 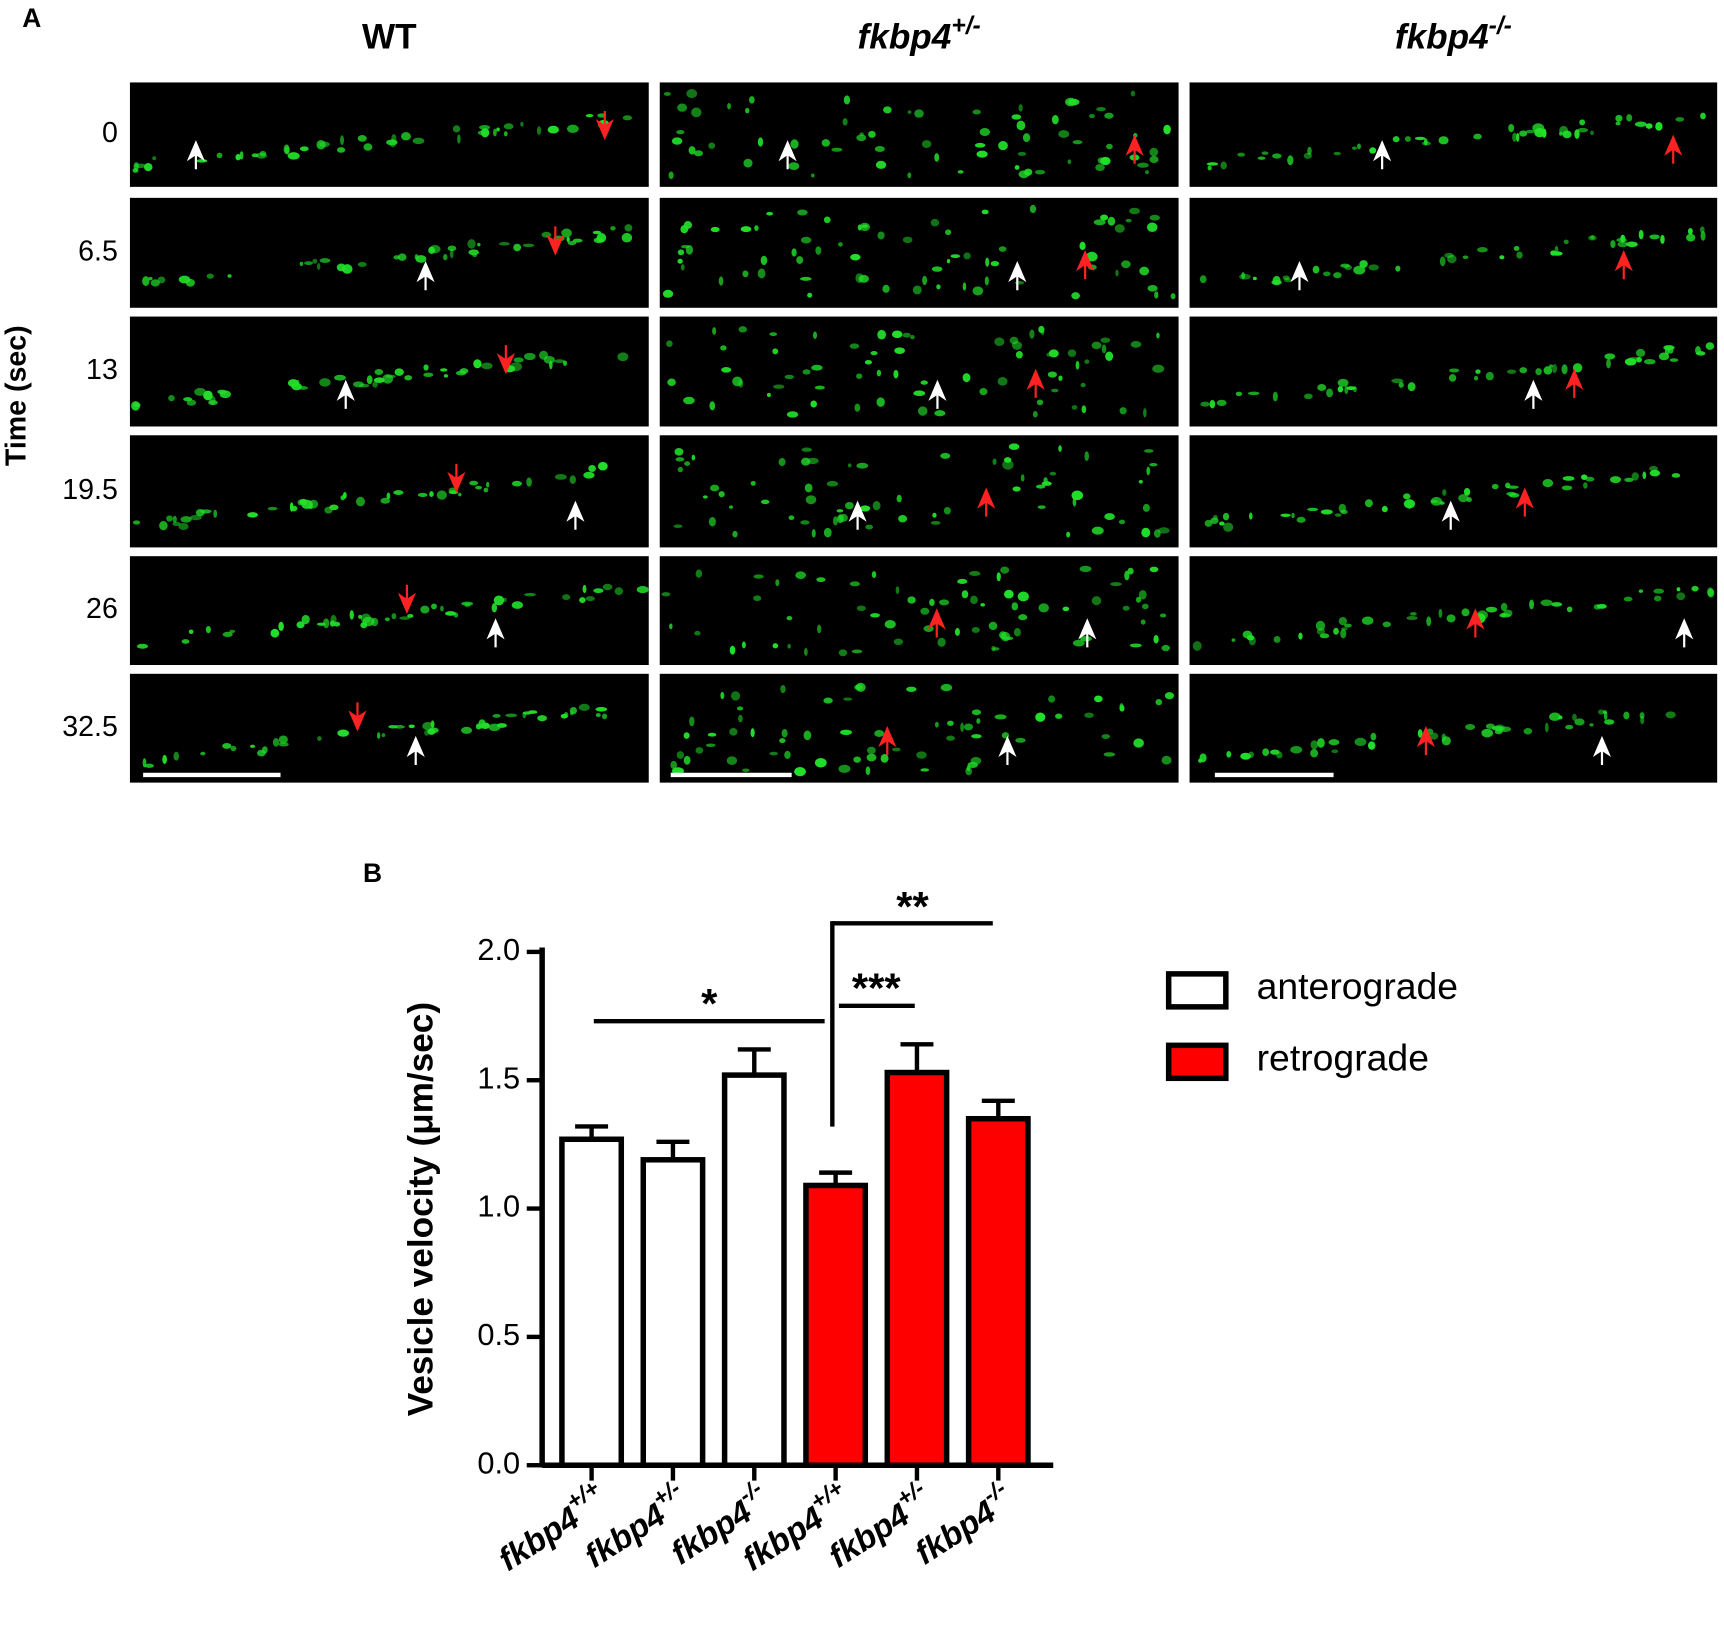 I want to click on panel-label: B, so click(x=372, y=873).